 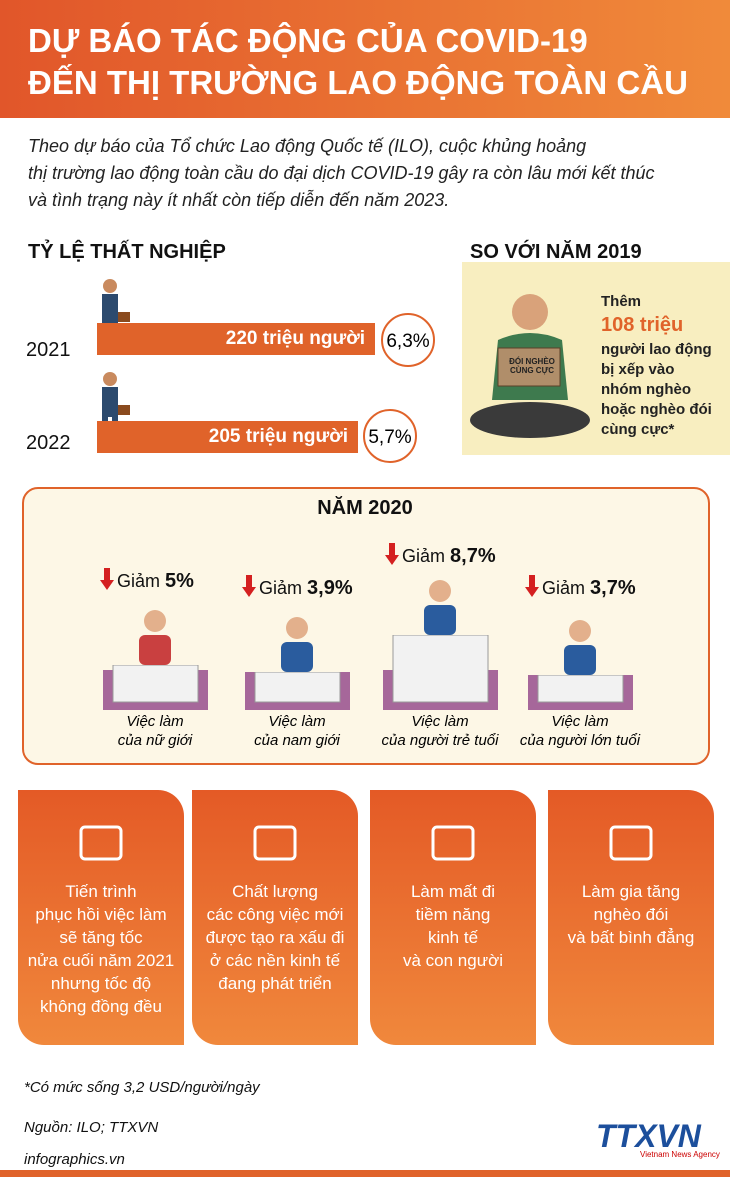 What do you see at coordinates (656, 409) in the screenshot?
I see `text: hoặc nghèo đói` at bounding box center [656, 409].